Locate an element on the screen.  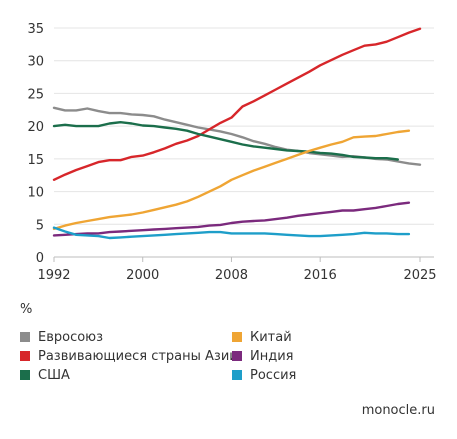
x-tick-label: 1992 is located at coordinates (53, 275).